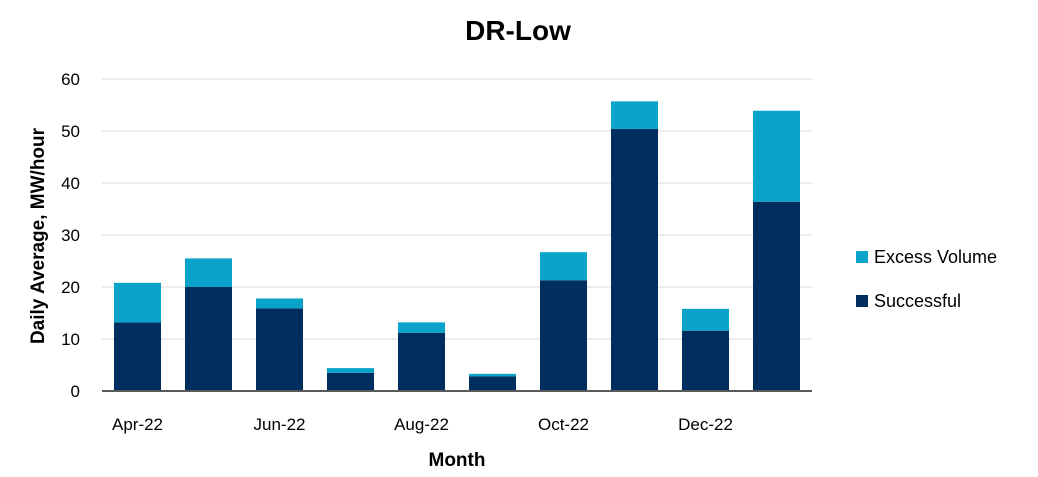  Describe the element at coordinates (457, 460) in the screenshot. I see `x-axis-title: Month` at that location.